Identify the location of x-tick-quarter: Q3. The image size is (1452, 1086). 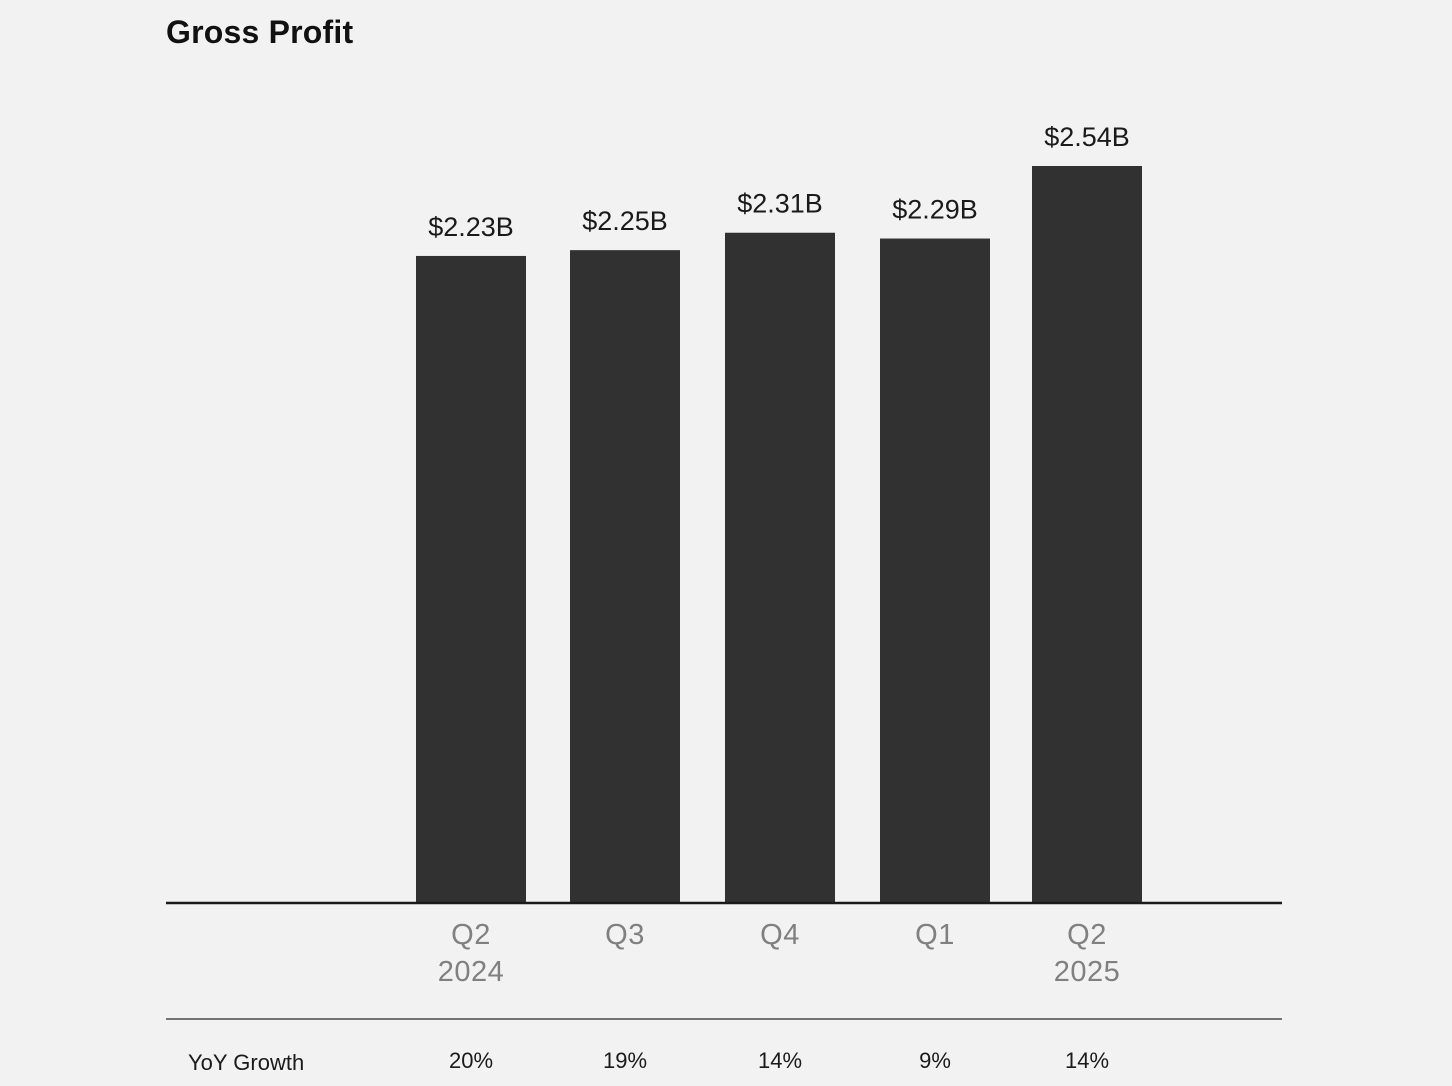
(625, 935).